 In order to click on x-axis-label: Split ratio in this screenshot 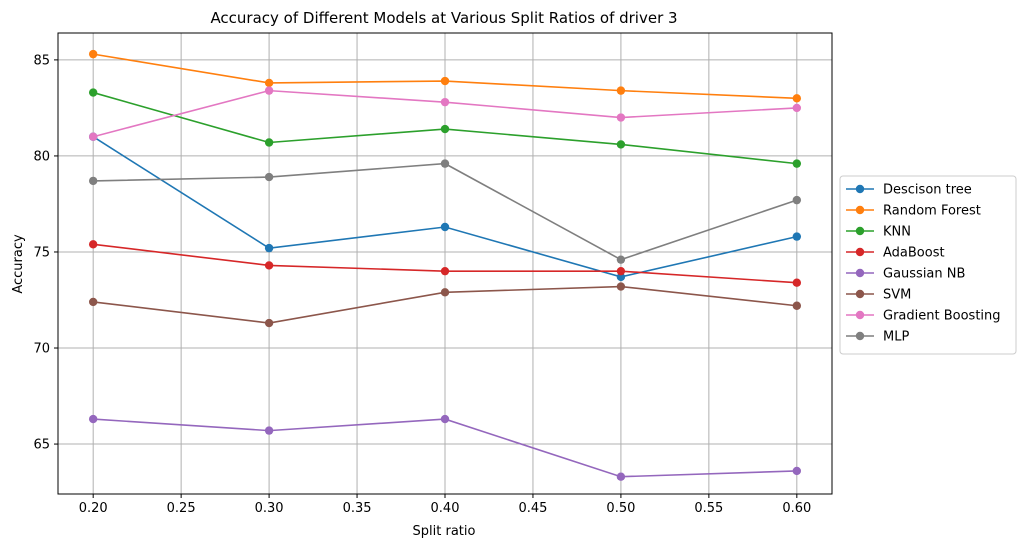, I will do `click(444, 531)`.